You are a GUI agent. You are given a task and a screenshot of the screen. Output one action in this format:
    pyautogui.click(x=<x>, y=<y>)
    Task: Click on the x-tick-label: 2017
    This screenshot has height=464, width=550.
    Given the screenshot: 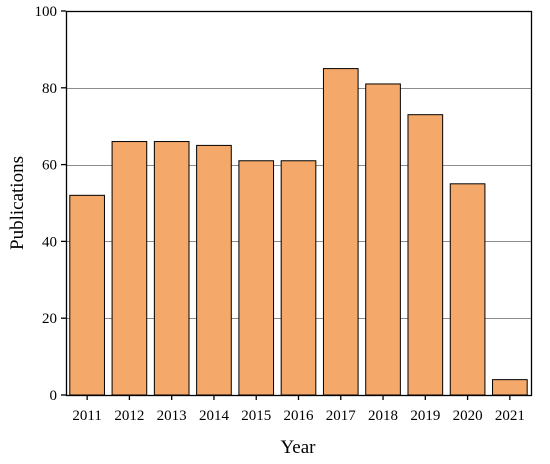 What is the action you would take?
    pyautogui.click(x=341, y=416)
    